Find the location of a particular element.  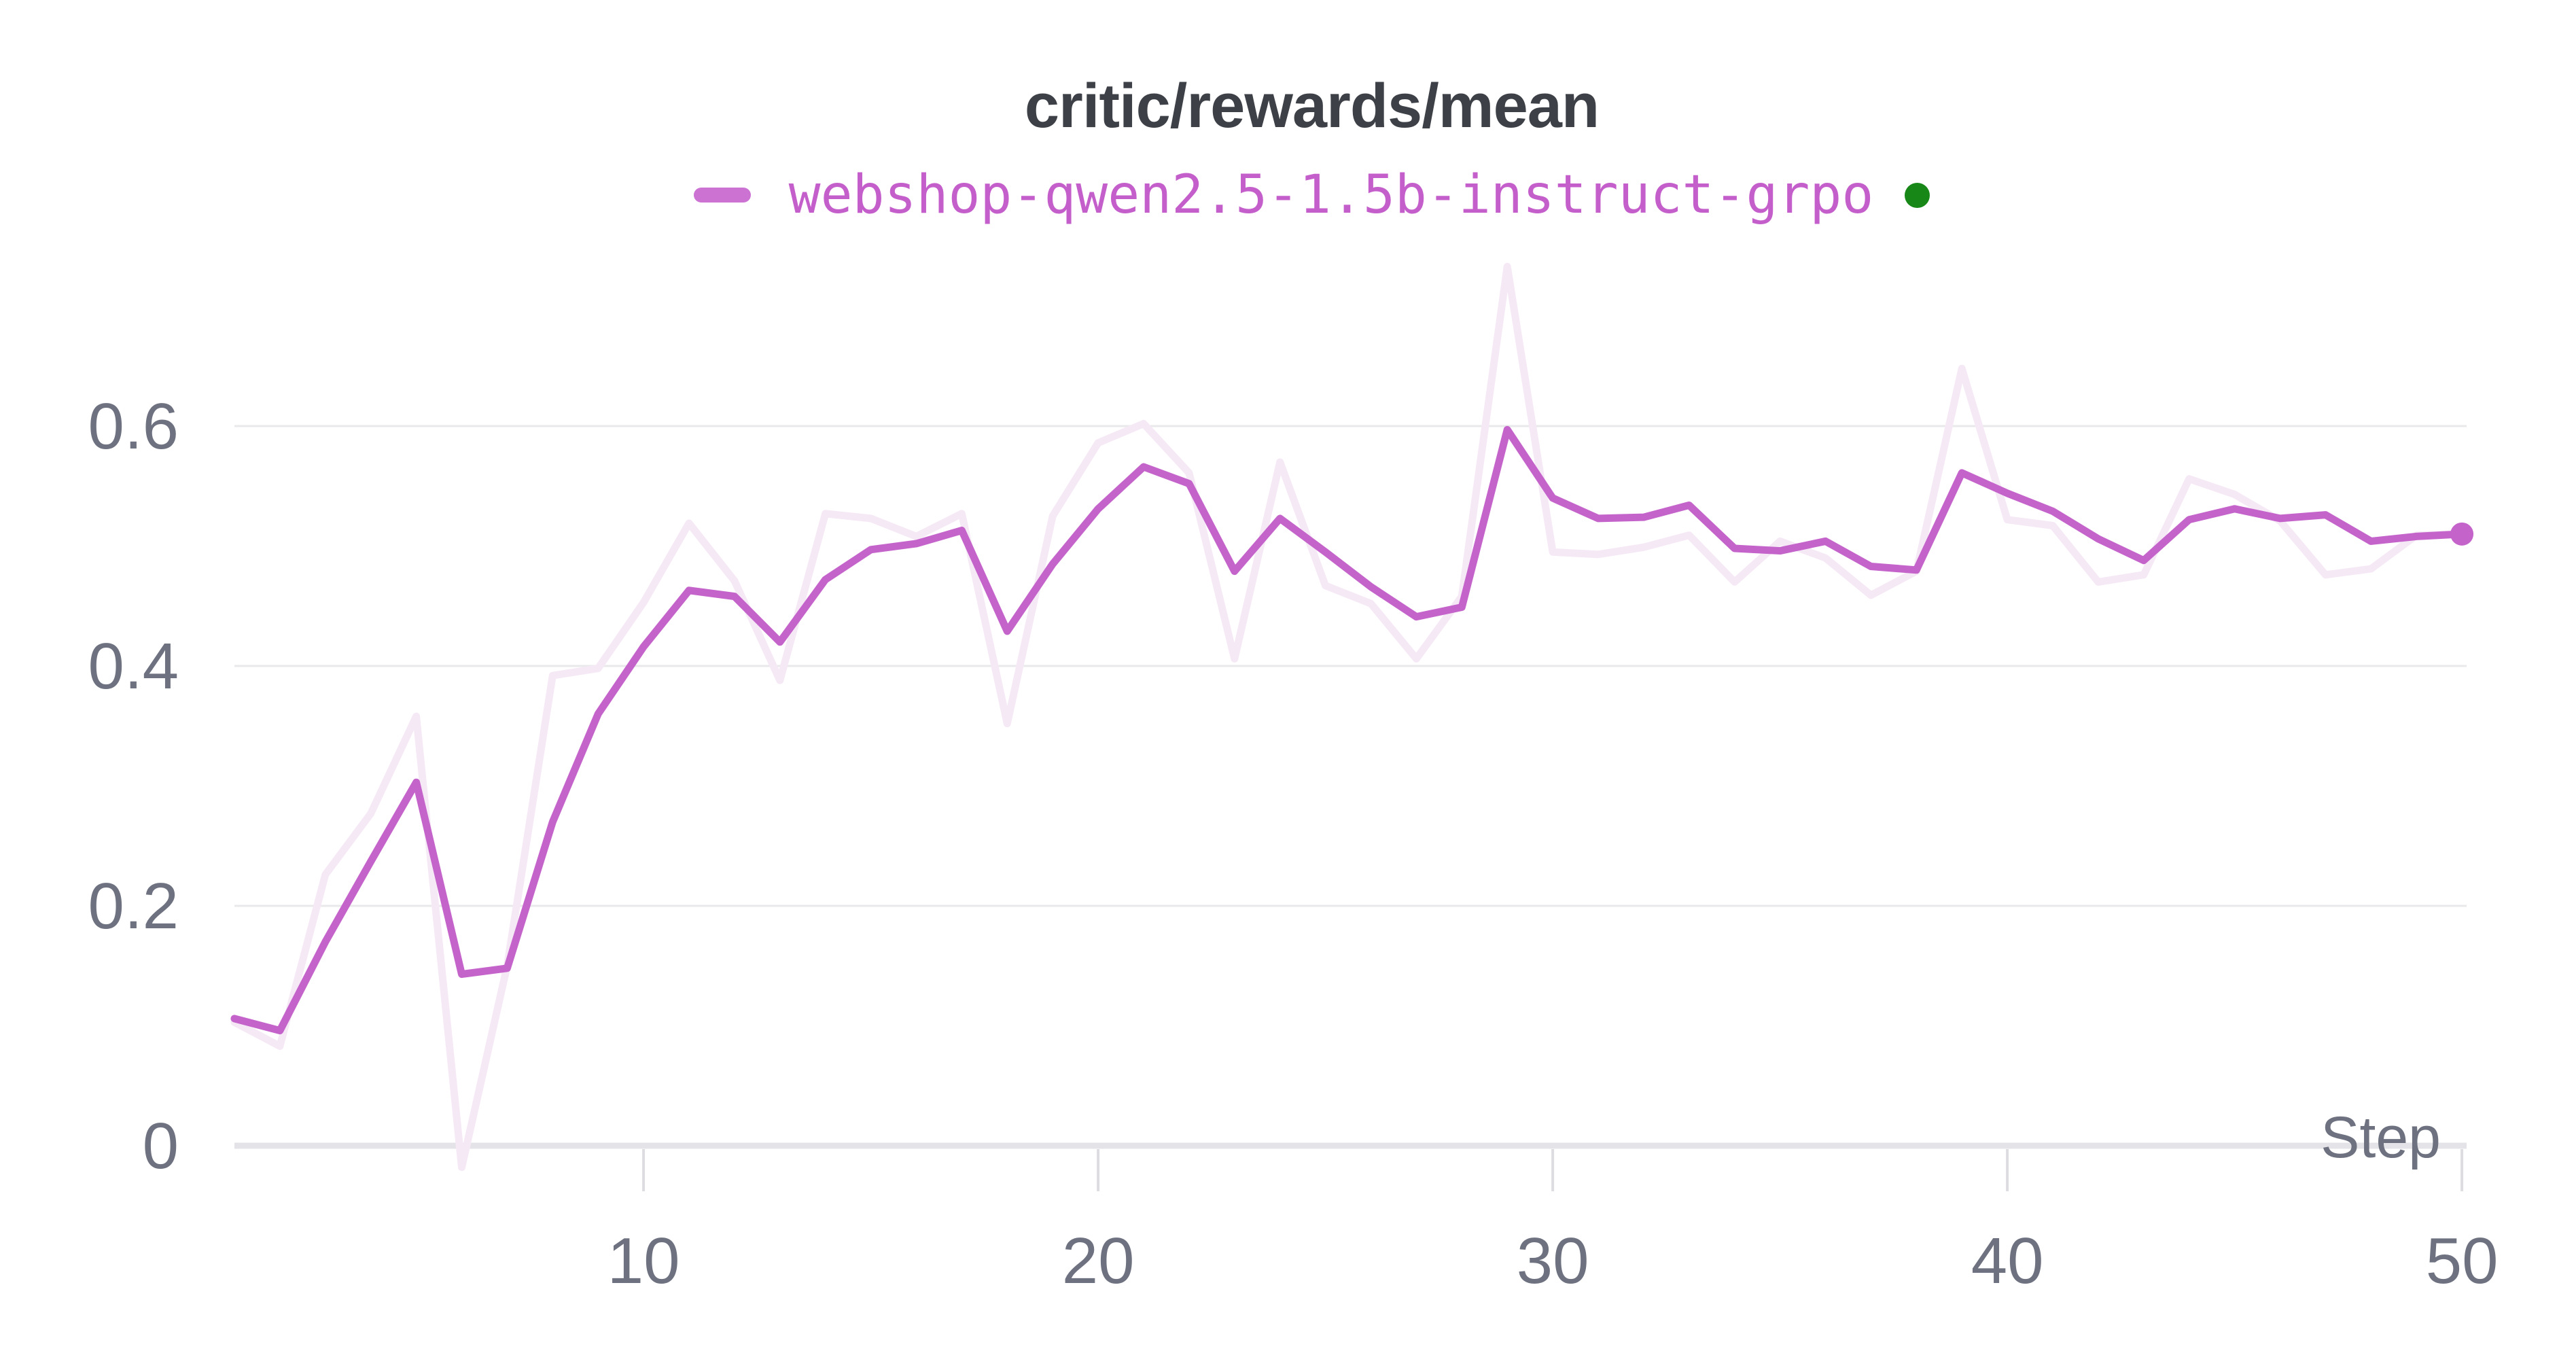

run-status-dot is located at coordinates (1917, 195).